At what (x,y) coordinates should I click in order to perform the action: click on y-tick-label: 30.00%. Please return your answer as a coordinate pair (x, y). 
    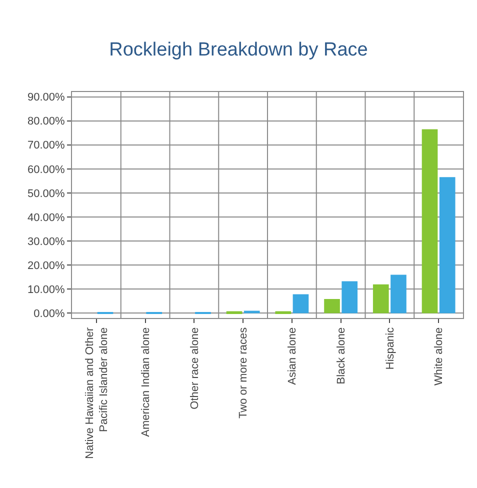
    Looking at the image, I should click on (46, 242).